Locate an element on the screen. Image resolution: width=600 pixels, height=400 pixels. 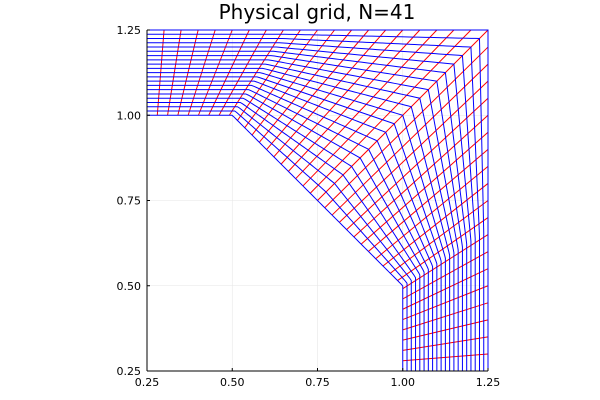
y-tick-label: 0.75 is located at coordinates (129, 201).